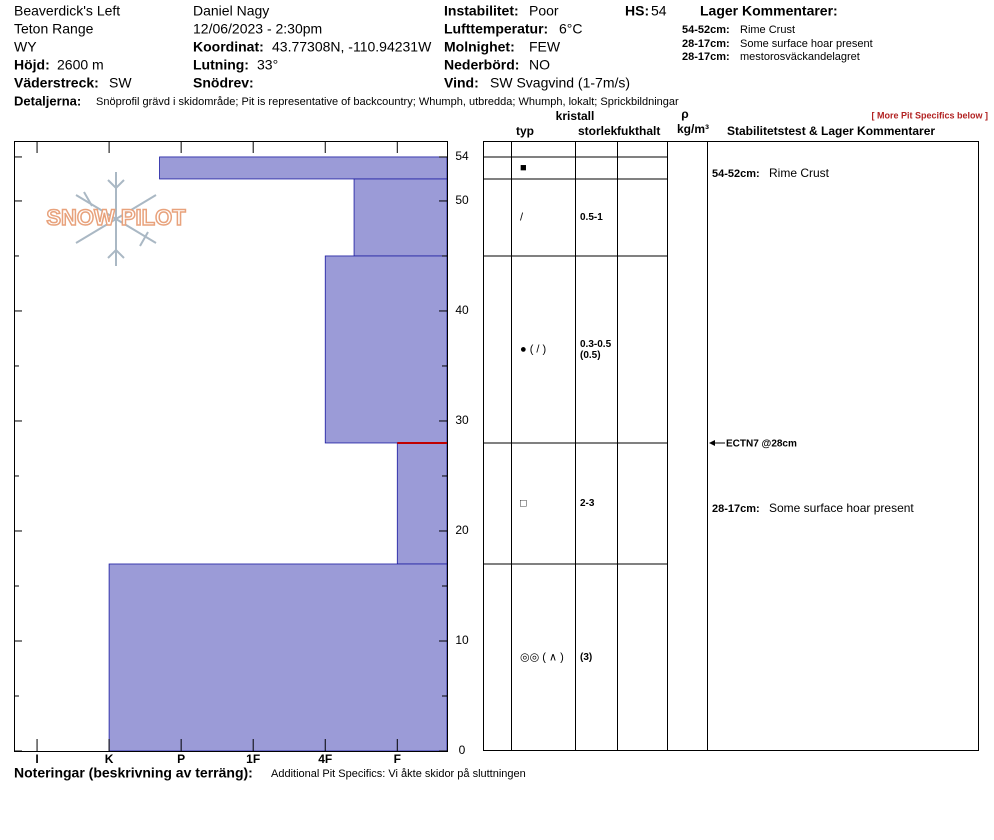 This screenshot has width=994, height=840. I want to click on label: Vind:, so click(461, 83).